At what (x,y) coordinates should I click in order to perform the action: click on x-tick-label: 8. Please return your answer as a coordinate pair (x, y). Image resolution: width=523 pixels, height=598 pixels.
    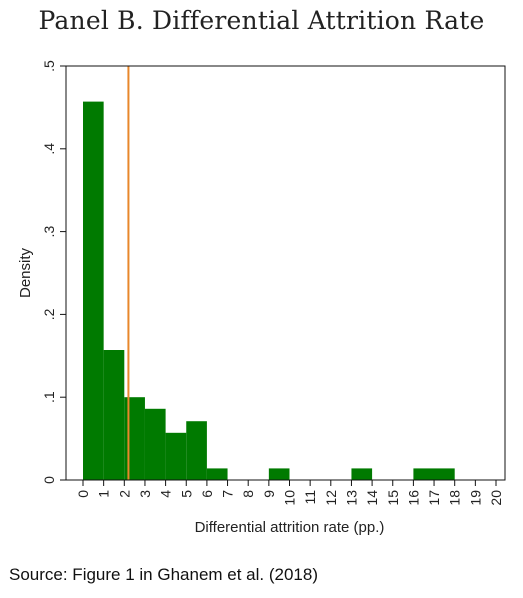
    Looking at the image, I should click on (248, 494).